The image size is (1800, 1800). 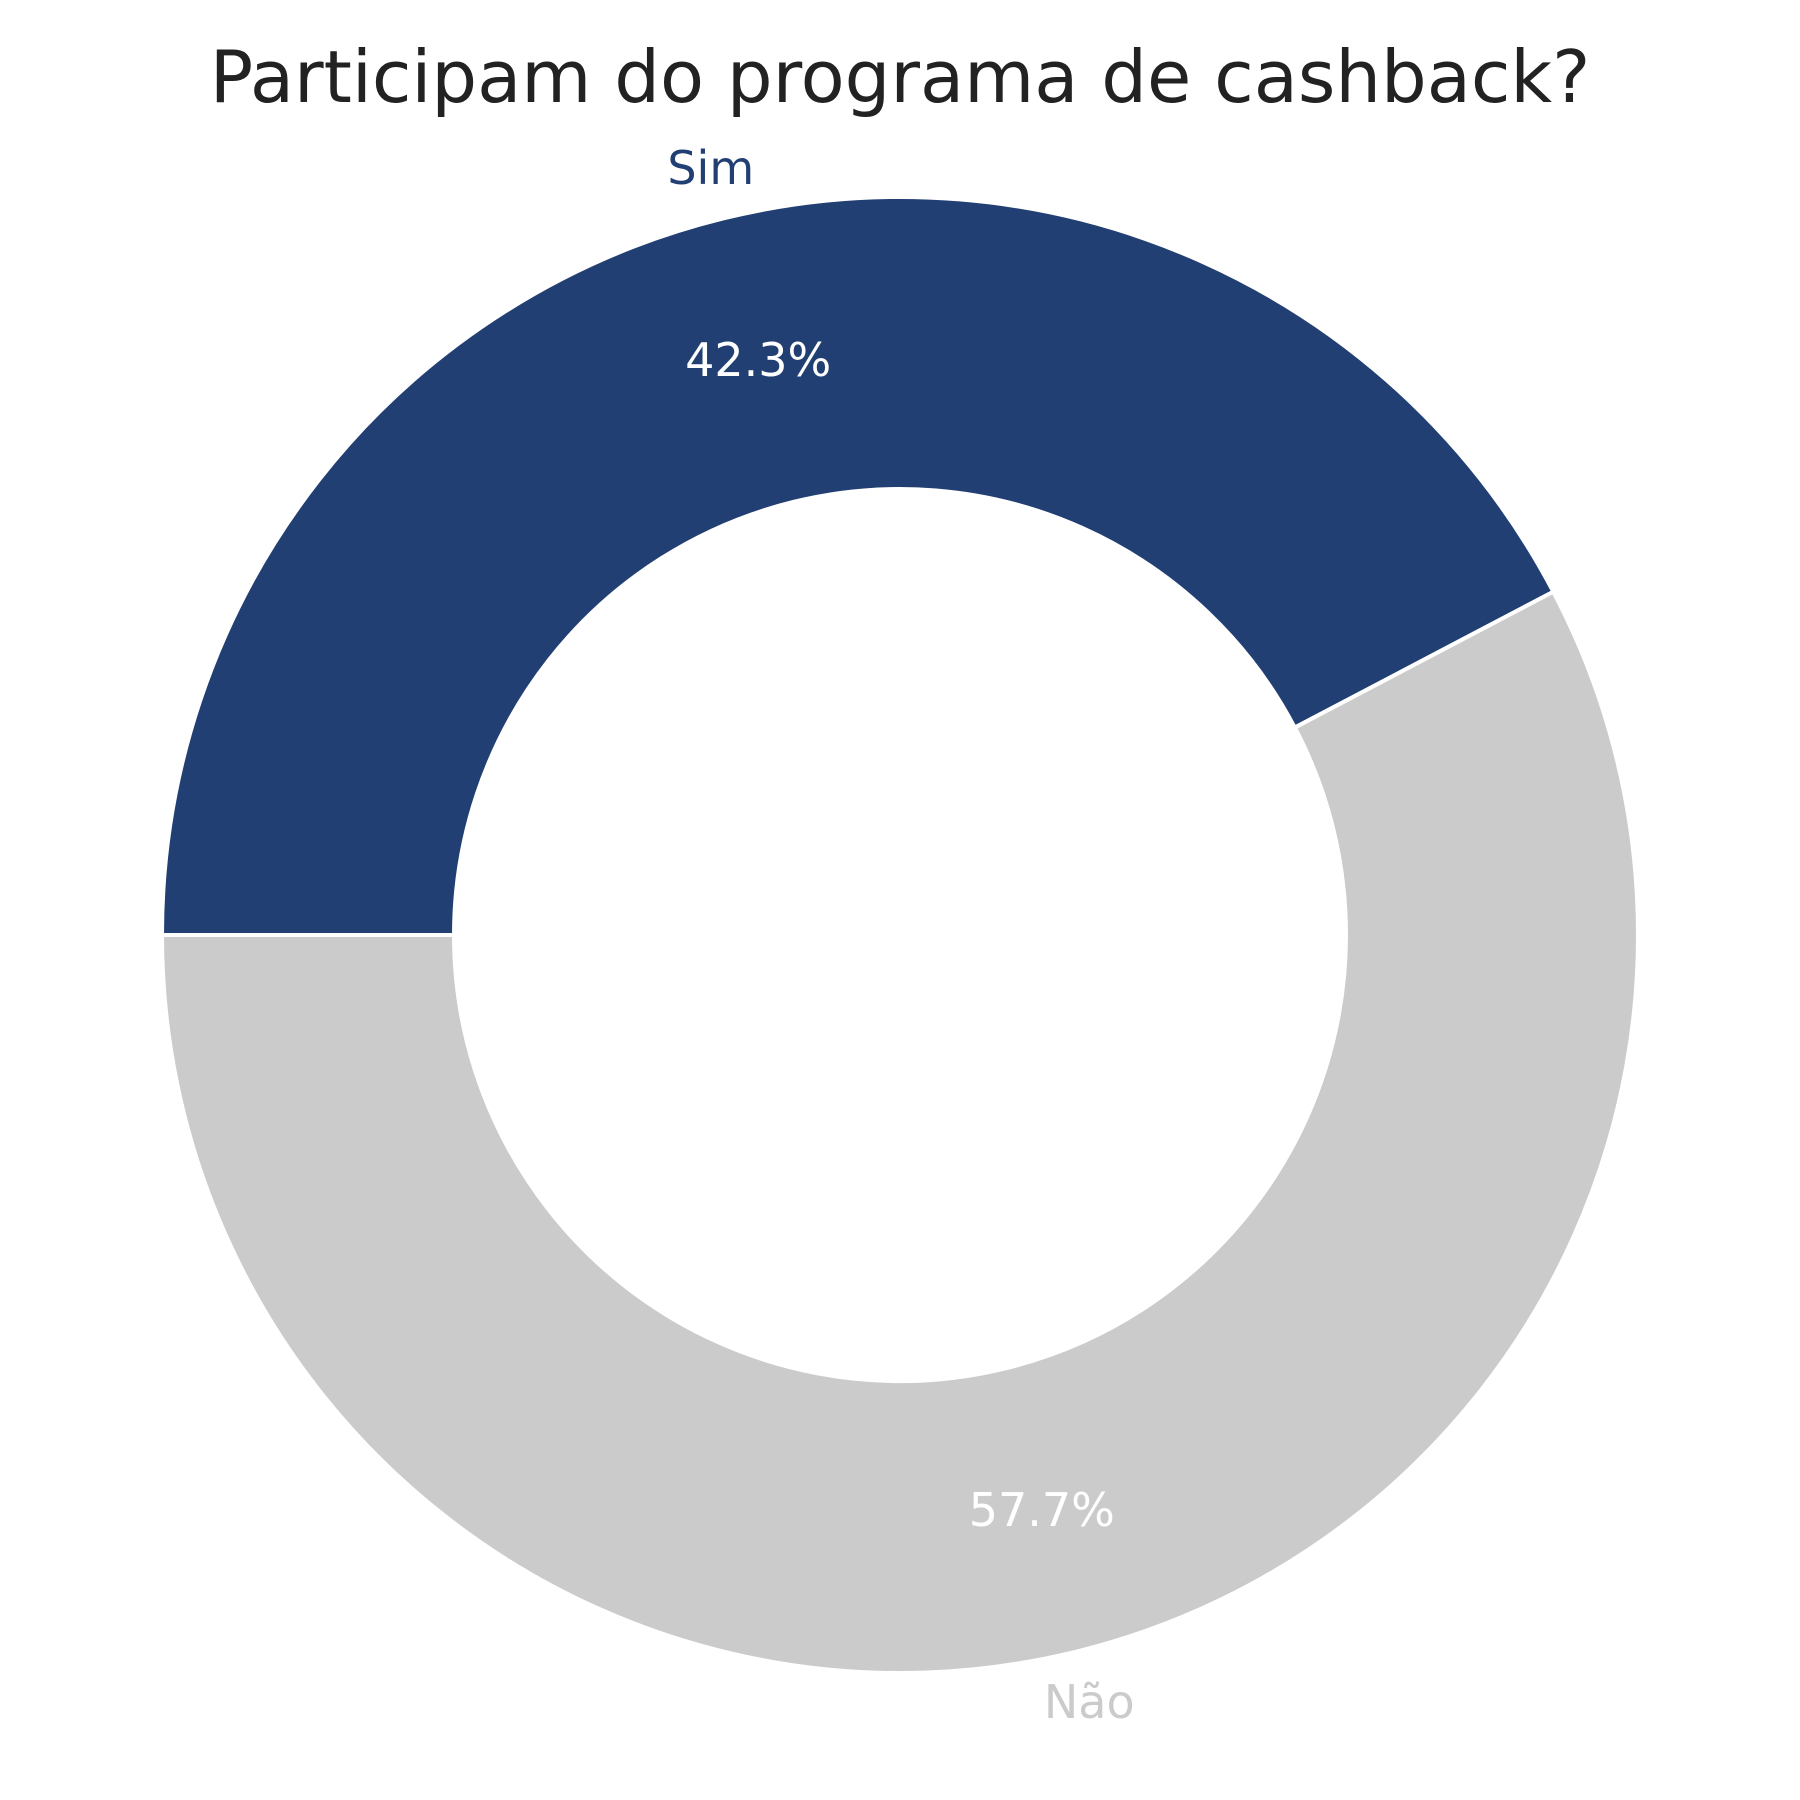 What do you see at coordinates (900, 77) in the screenshot?
I see `chart-title: Participam do programa de cashback?` at bounding box center [900, 77].